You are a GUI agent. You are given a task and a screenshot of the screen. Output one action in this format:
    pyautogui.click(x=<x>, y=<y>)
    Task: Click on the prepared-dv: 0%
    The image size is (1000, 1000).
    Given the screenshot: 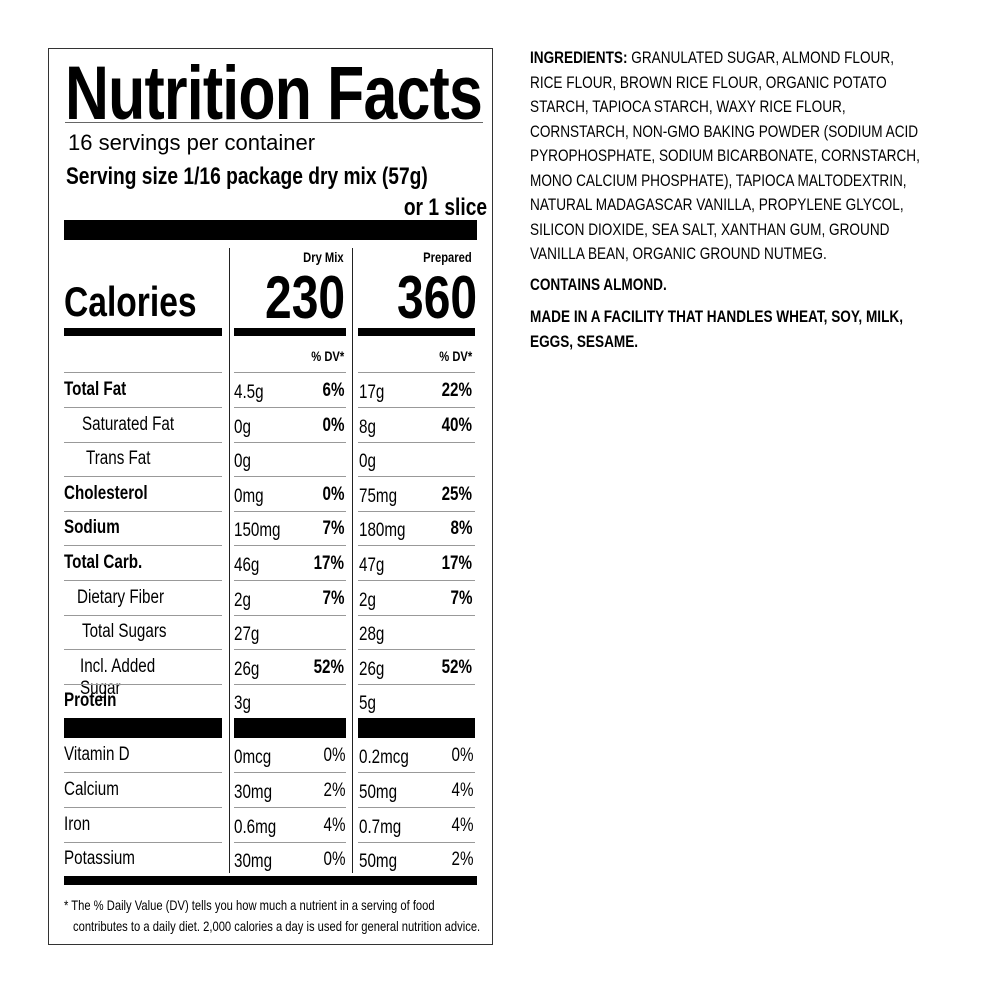 What is the action you would take?
    pyautogui.click(x=462, y=755)
    